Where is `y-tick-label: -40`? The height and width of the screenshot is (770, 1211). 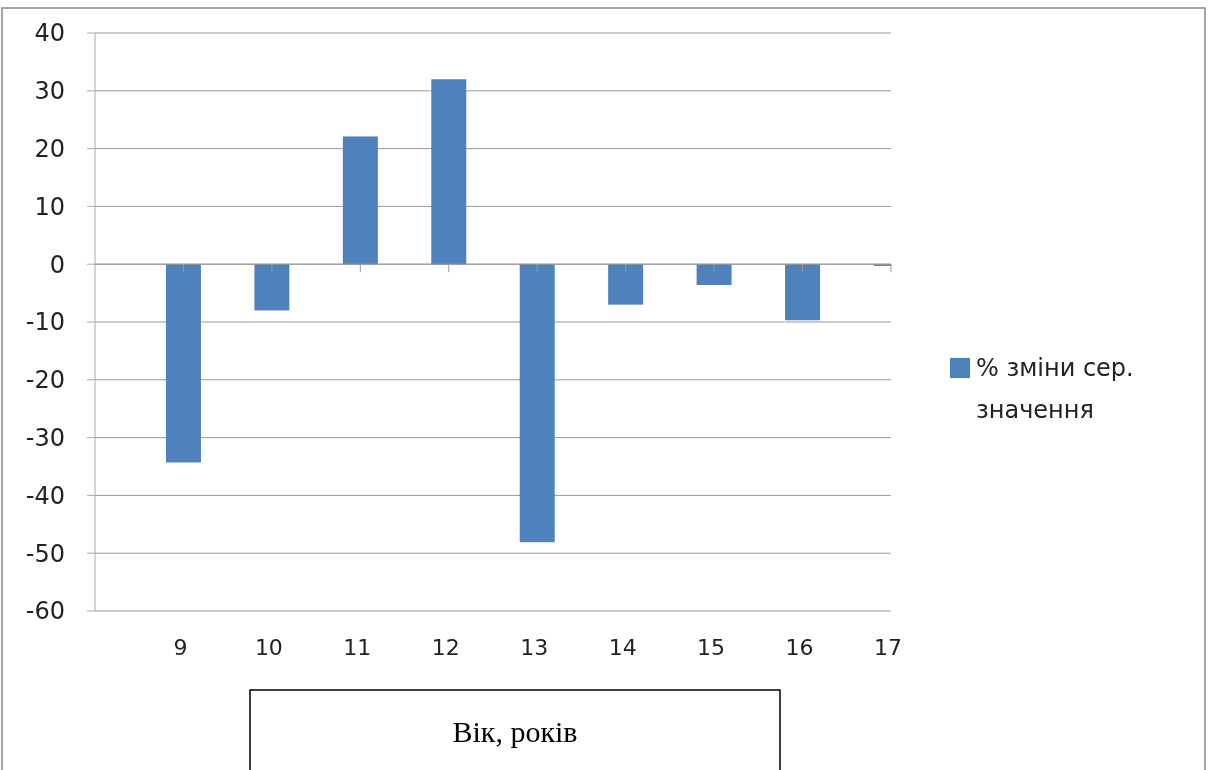
y-tick-label: -40 is located at coordinates (45, 495).